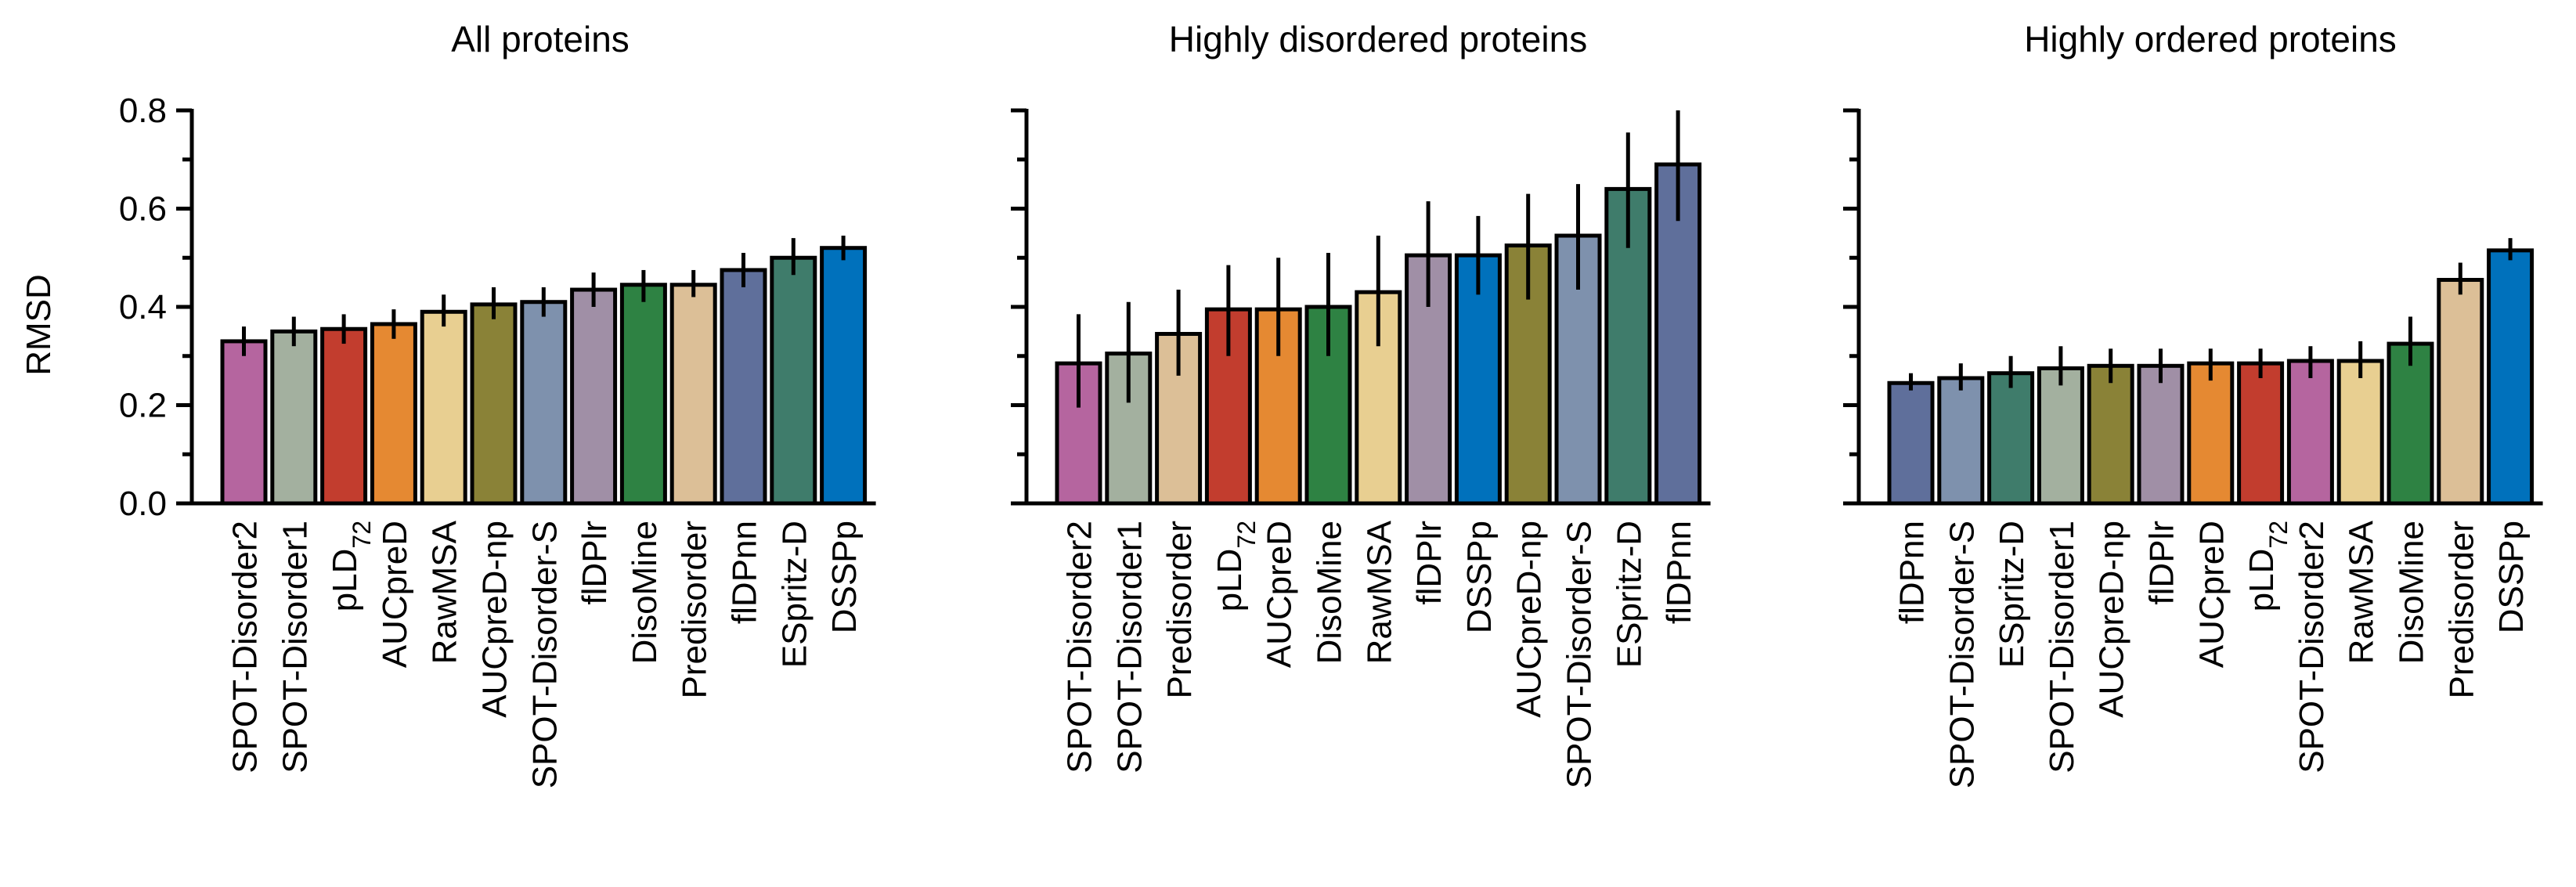 Image resolution: width=2576 pixels, height=887 pixels. Describe the element at coordinates (540, 39) in the screenshot. I see `panel-title: All proteins` at that location.